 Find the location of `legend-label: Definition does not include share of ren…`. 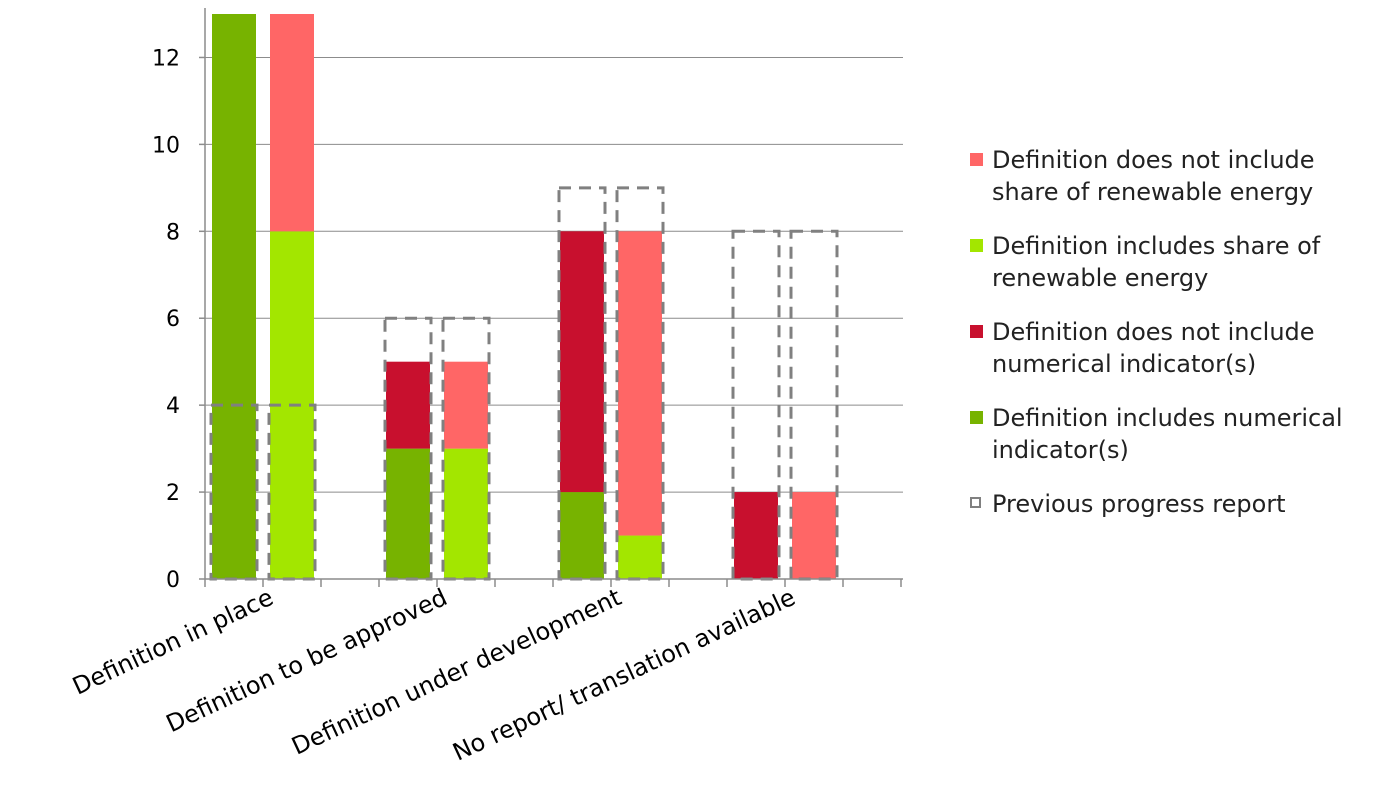

legend-label: Definition does not include share of ren… is located at coordinates (1153, 176).